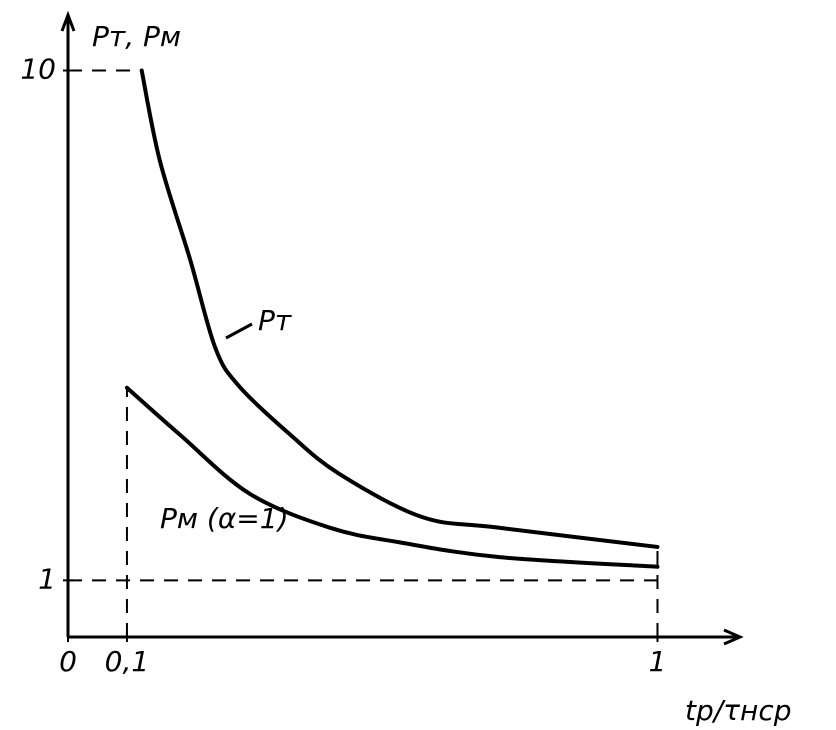  What do you see at coordinates (658, 661) in the screenshot?
I see `x-tick-label: 1` at bounding box center [658, 661].